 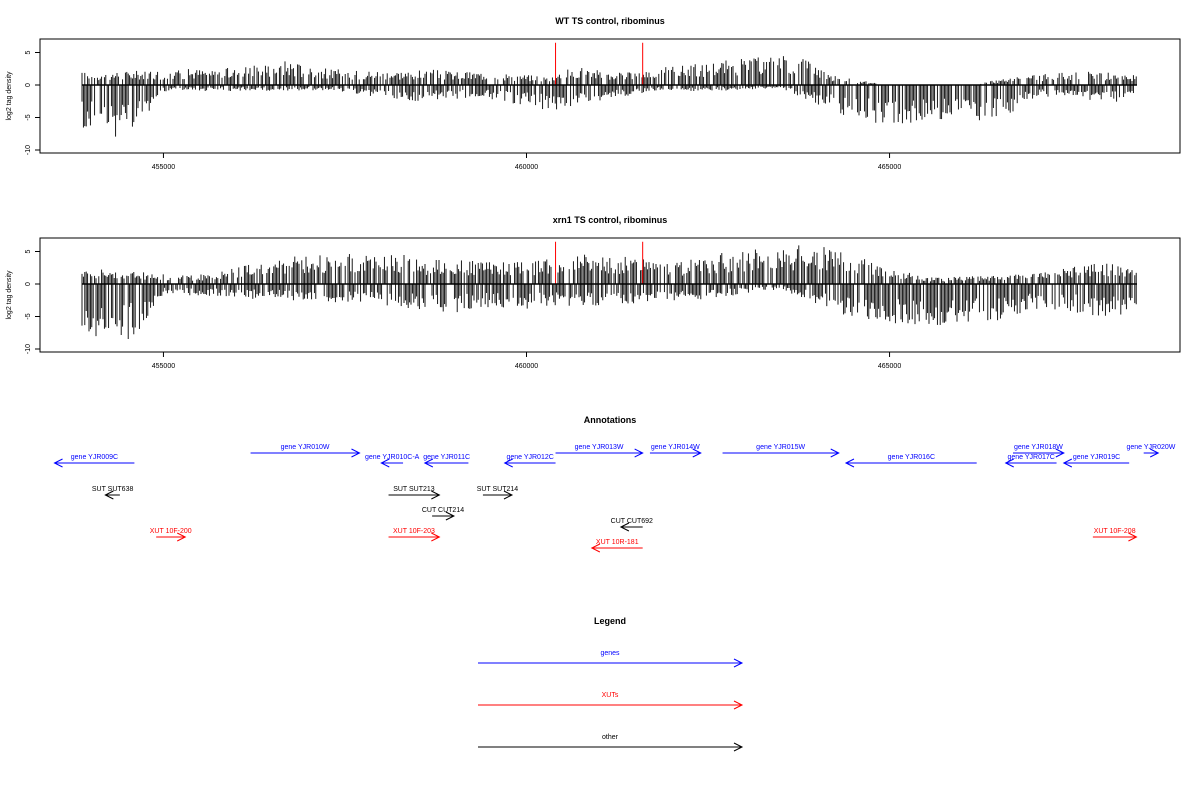 I want to click on annotation-feature: XUT 10F-208, so click(x=1115, y=535).